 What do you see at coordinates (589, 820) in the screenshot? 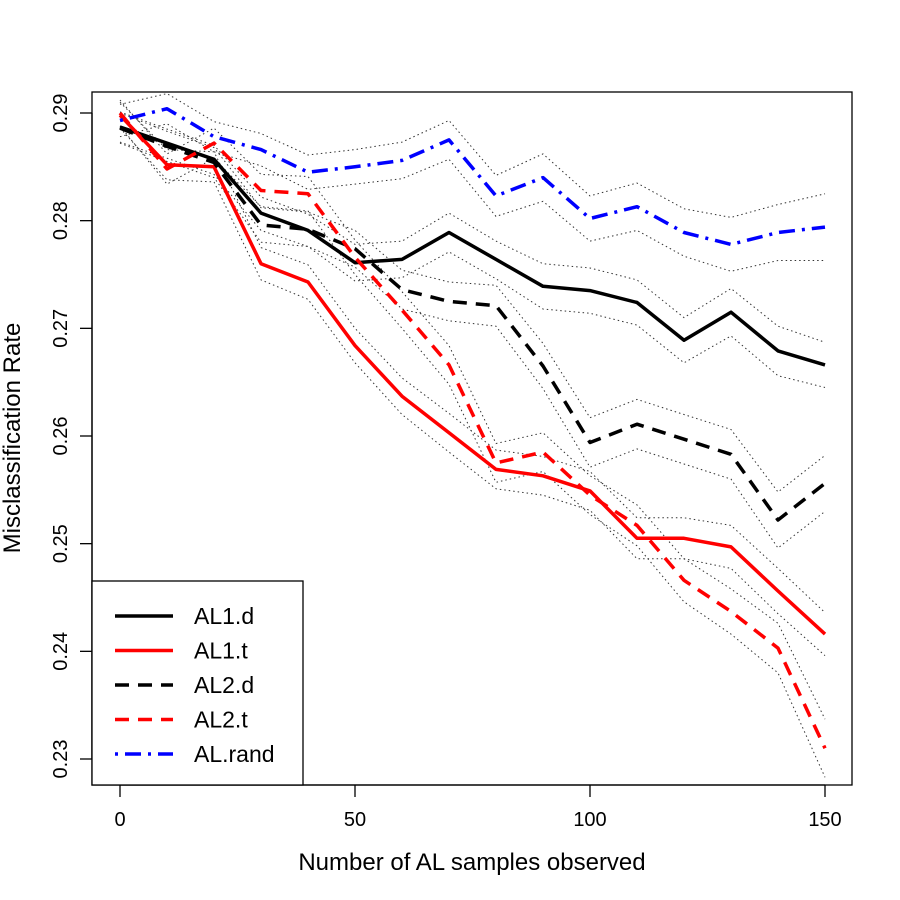
I see `x-tick-label: 100` at bounding box center [589, 820].